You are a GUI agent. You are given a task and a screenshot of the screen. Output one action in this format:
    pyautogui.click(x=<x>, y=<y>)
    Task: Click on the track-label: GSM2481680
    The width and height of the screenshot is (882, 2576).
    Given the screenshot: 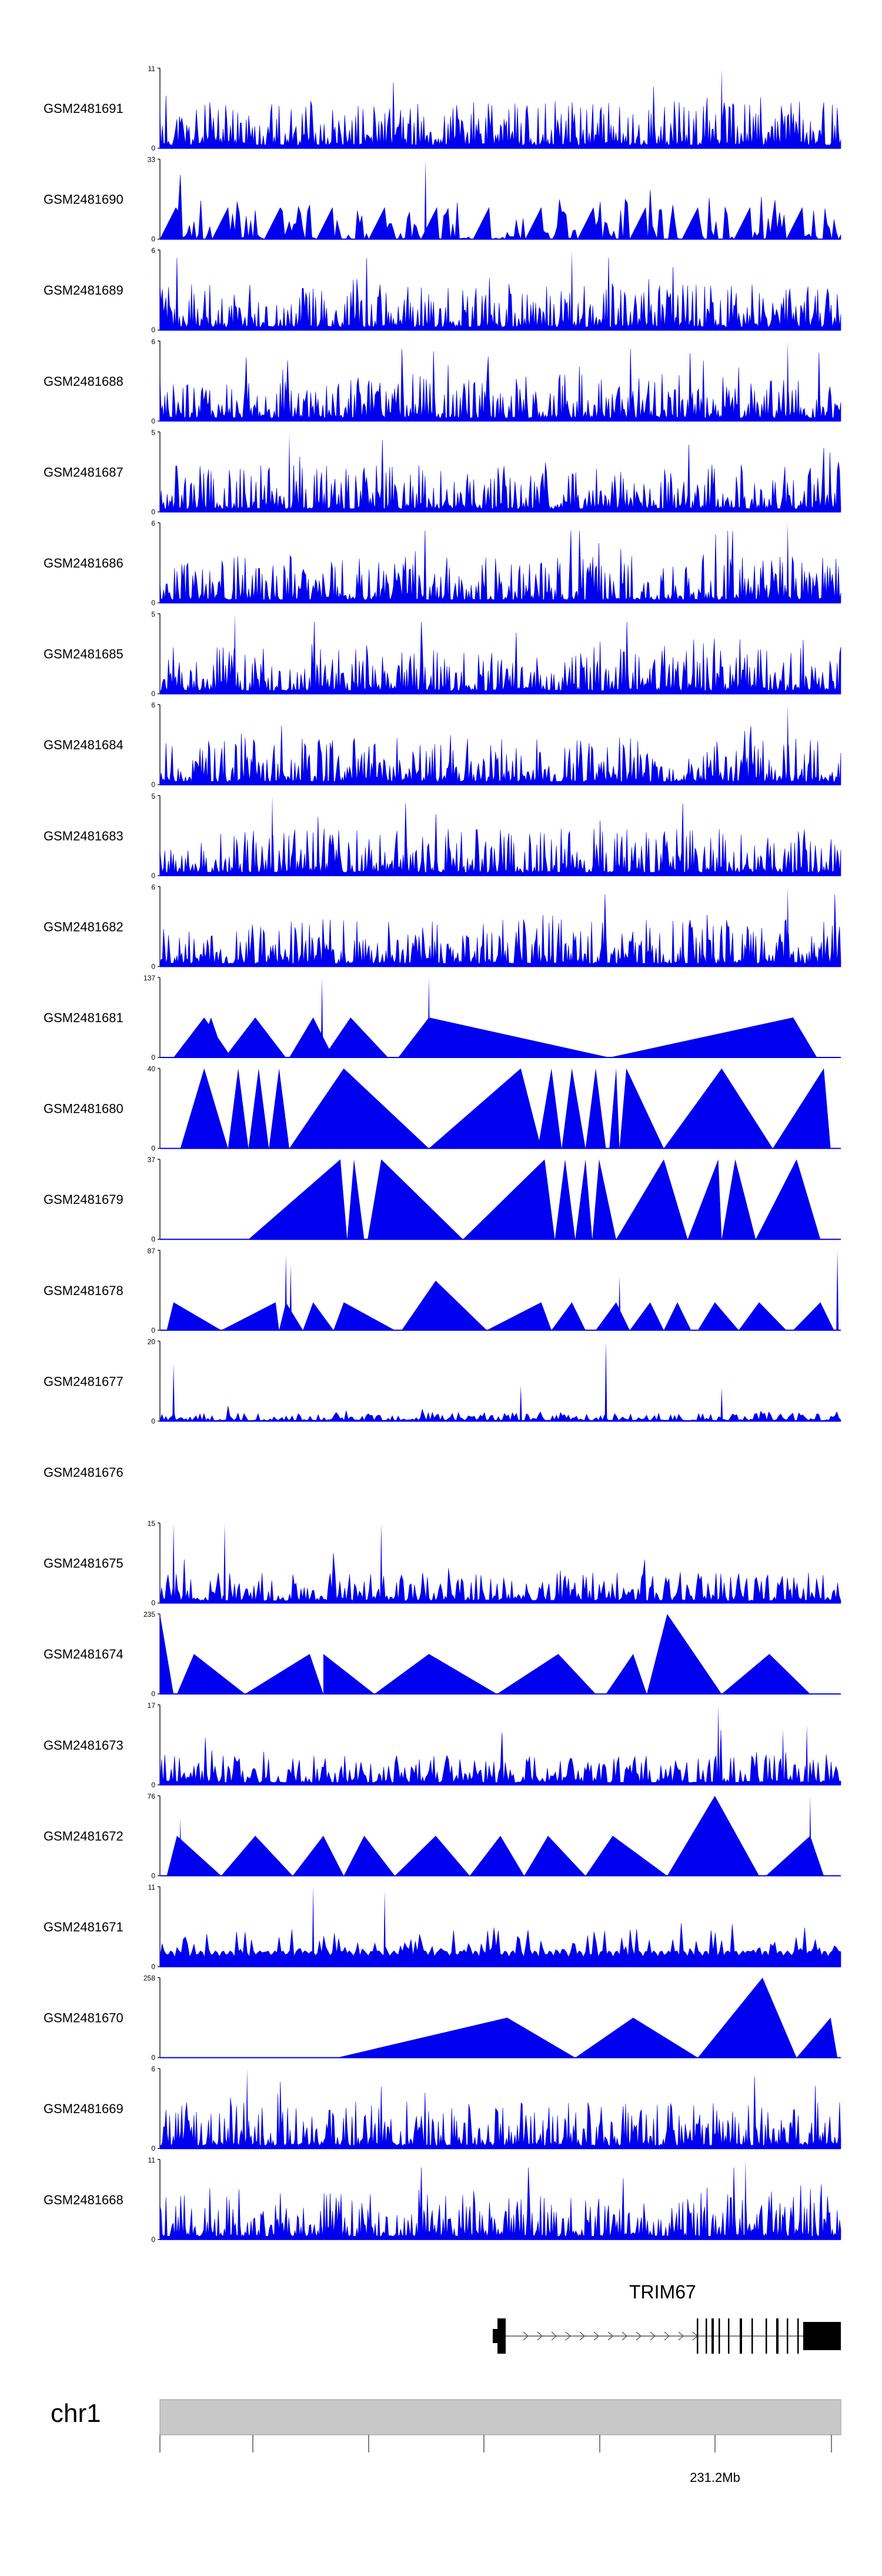 What is the action you would take?
    pyautogui.click(x=83, y=1109)
    